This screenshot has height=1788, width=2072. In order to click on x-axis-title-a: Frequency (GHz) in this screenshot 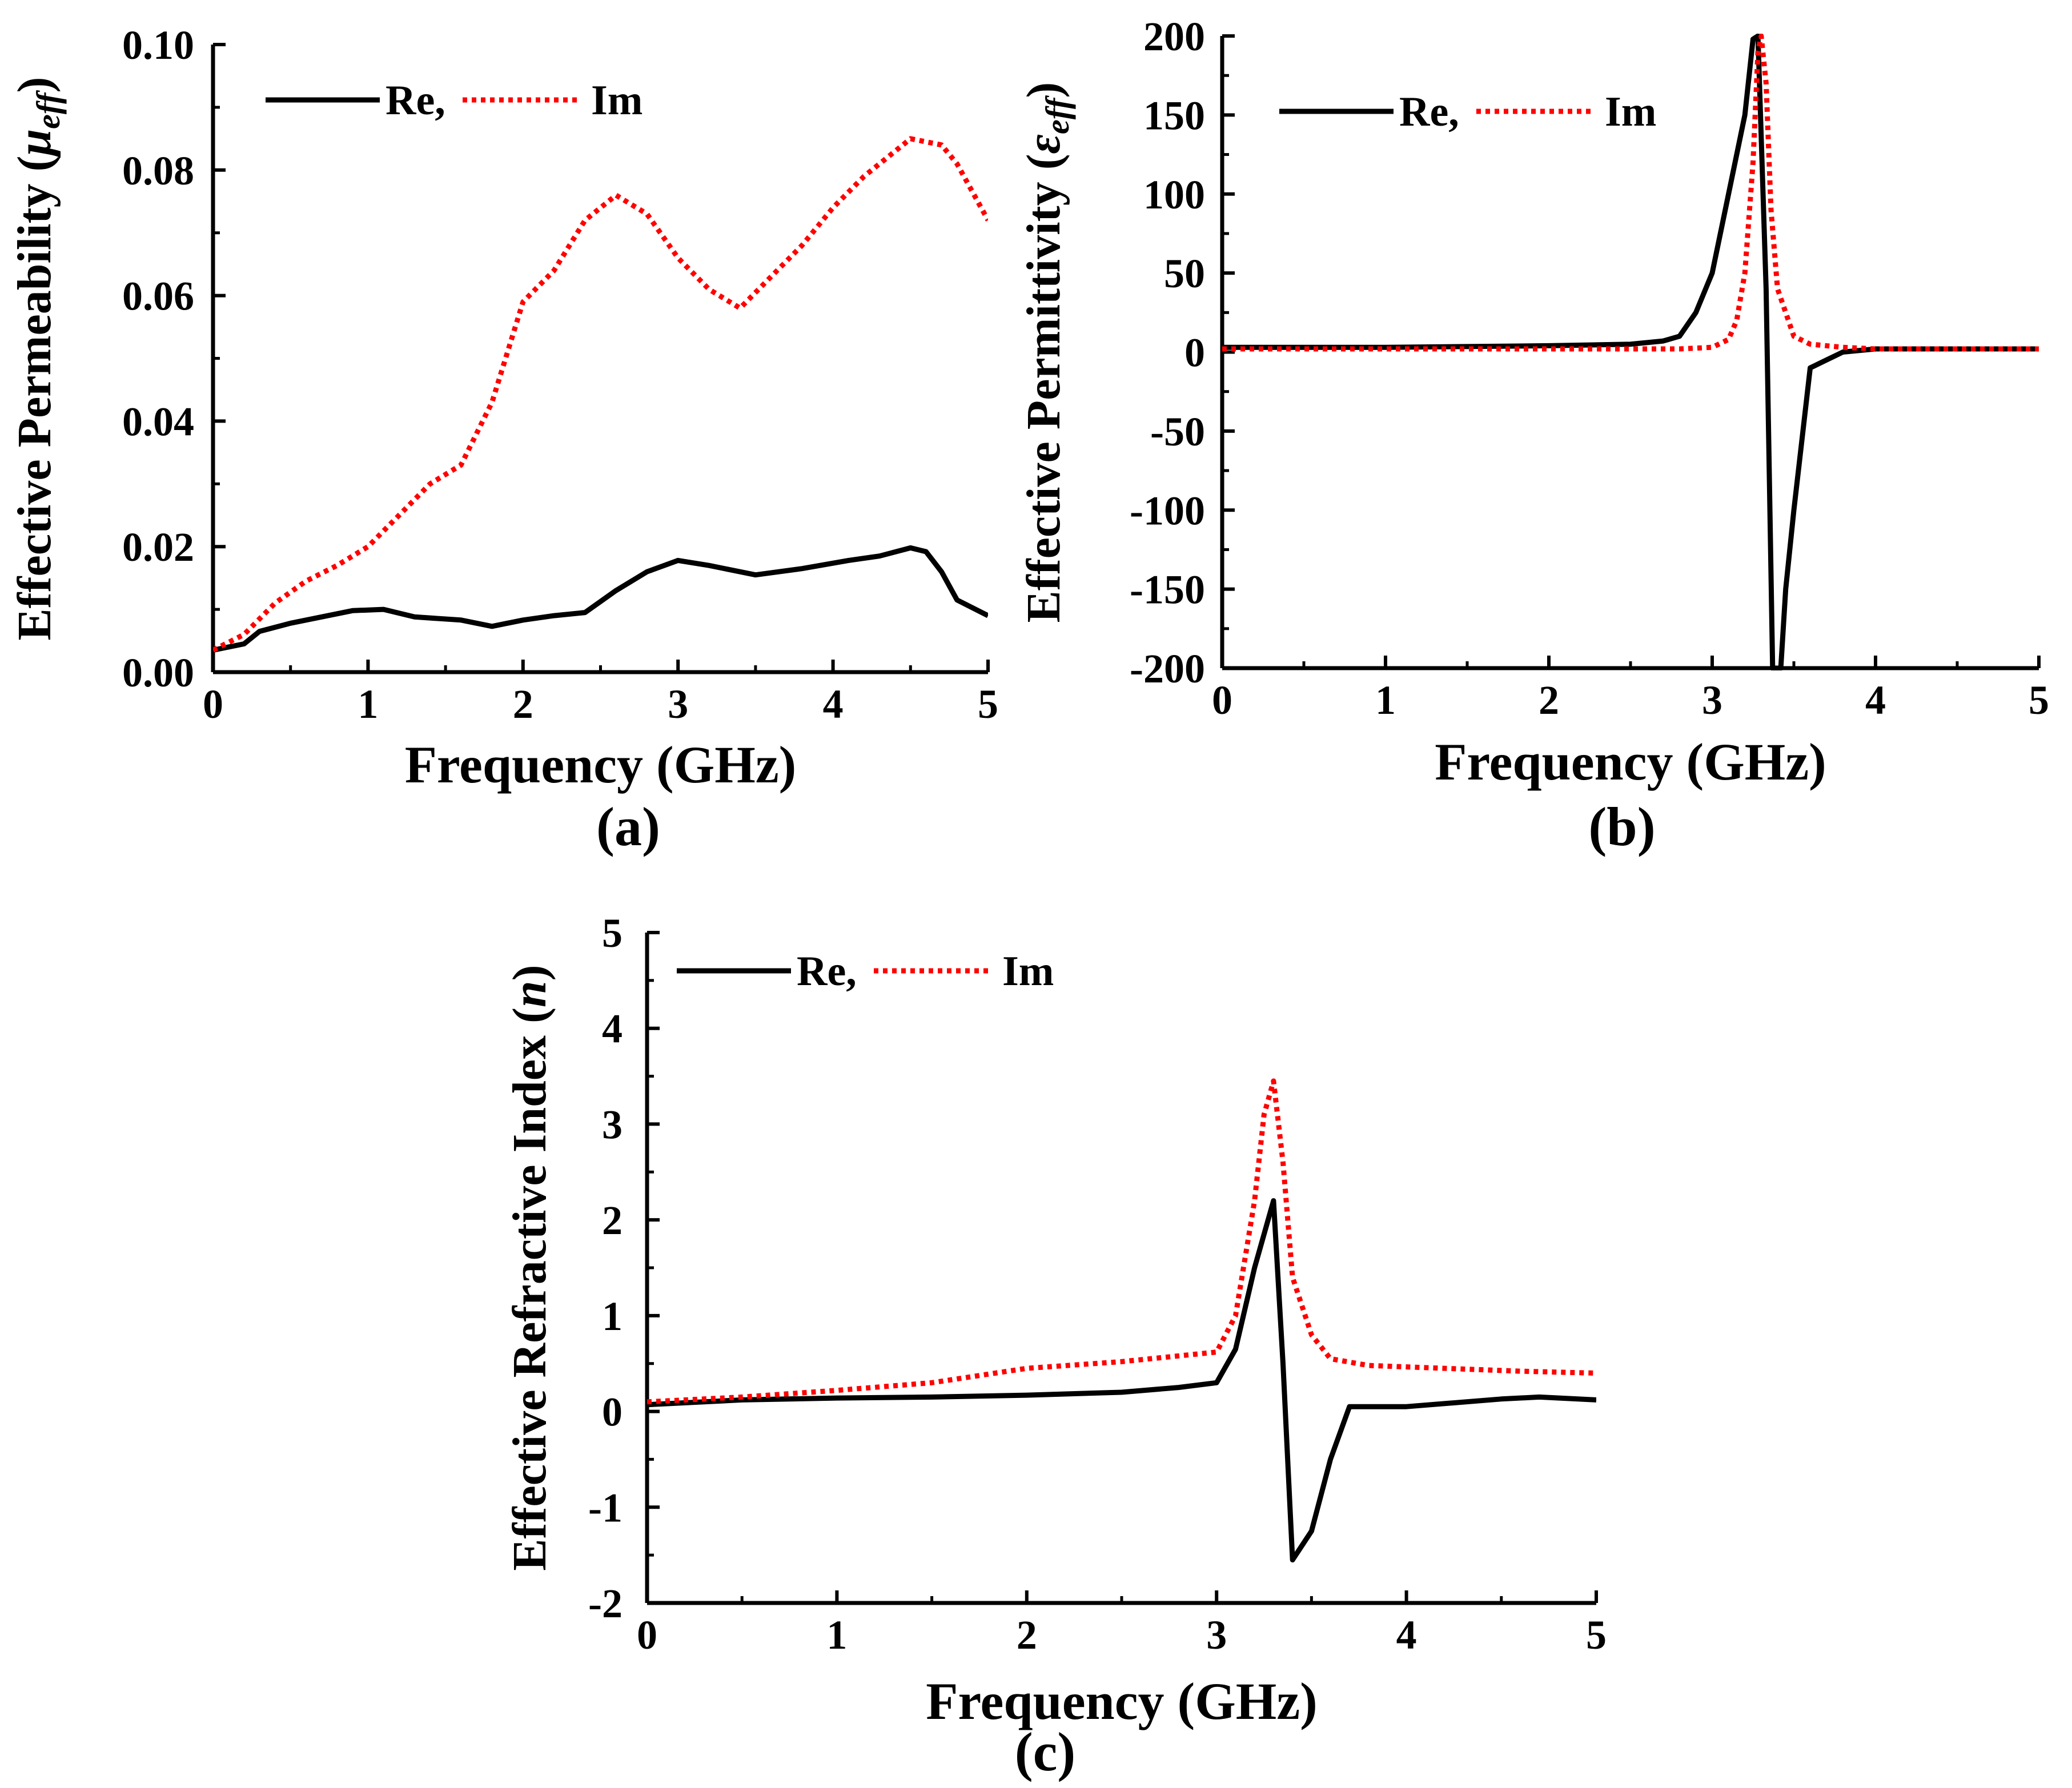, I will do `click(601, 765)`.